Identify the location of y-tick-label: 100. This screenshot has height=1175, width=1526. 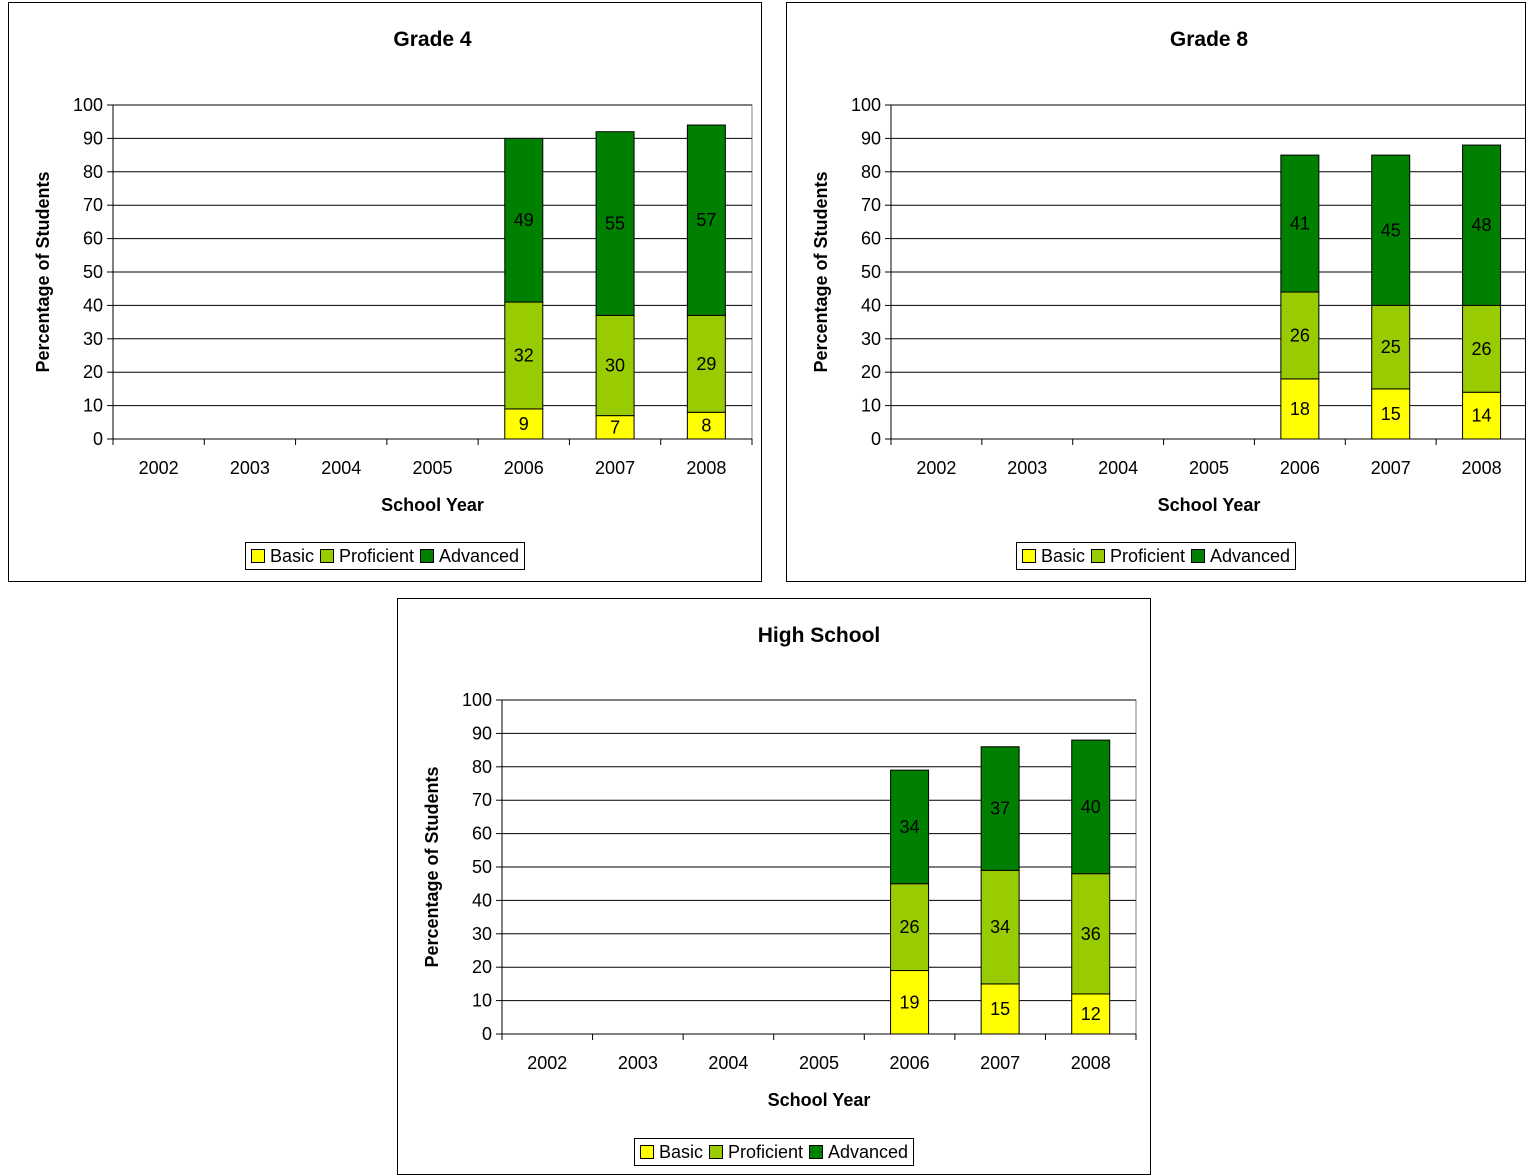
(88, 105).